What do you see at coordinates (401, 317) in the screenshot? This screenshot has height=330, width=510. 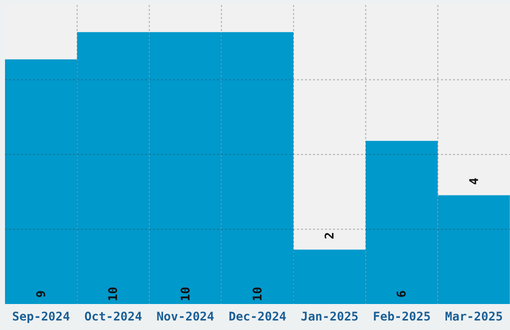 I see `x-tick-label: Feb-2025` at bounding box center [401, 317].